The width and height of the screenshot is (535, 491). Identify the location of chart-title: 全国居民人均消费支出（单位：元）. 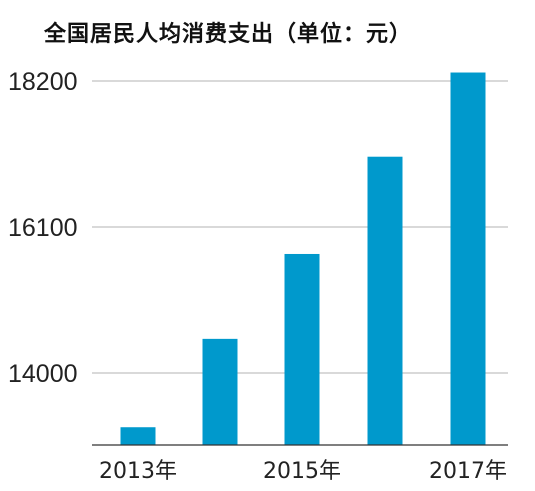
(228, 34).